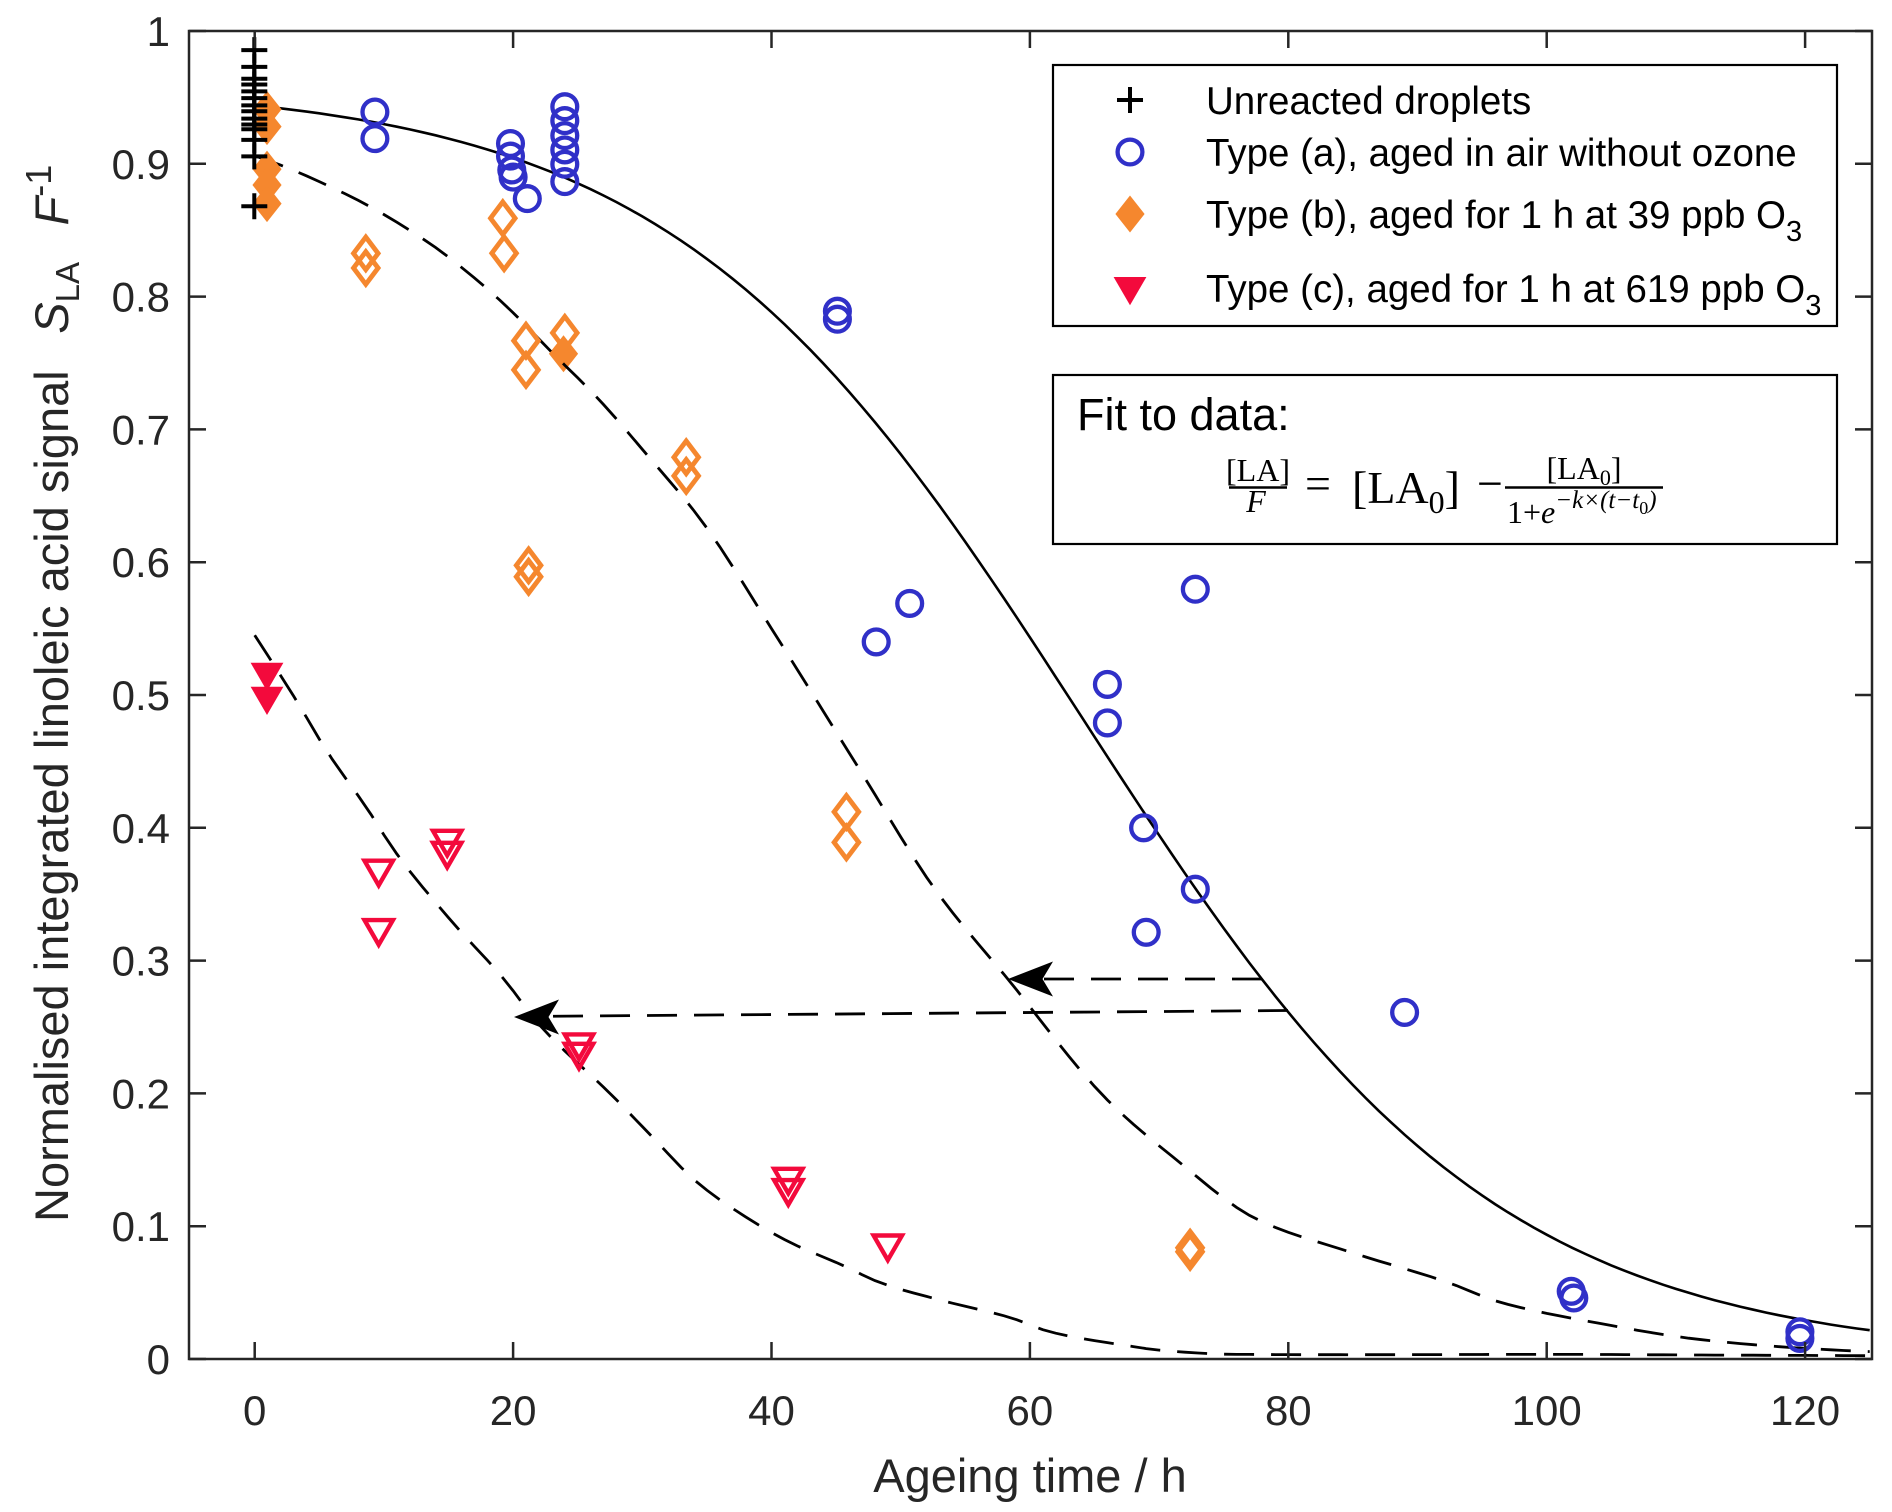 Image resolution: width=1892 pixels, height=1512 pixels. I want to click on svg-text: 0.9, so click(141, 164).